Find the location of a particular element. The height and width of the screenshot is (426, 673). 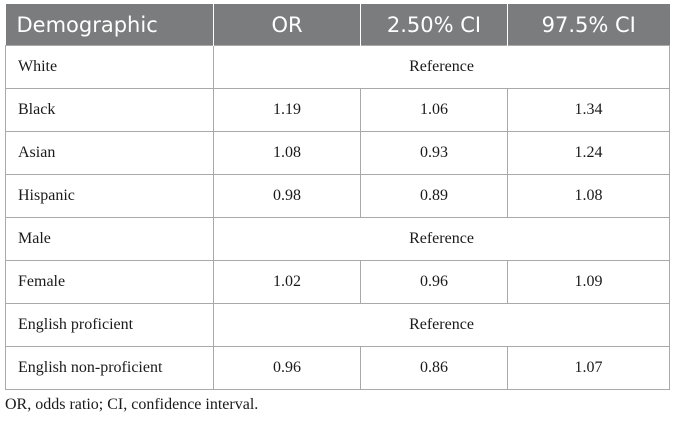

row-label: Black is located at coordinates (109, 110).